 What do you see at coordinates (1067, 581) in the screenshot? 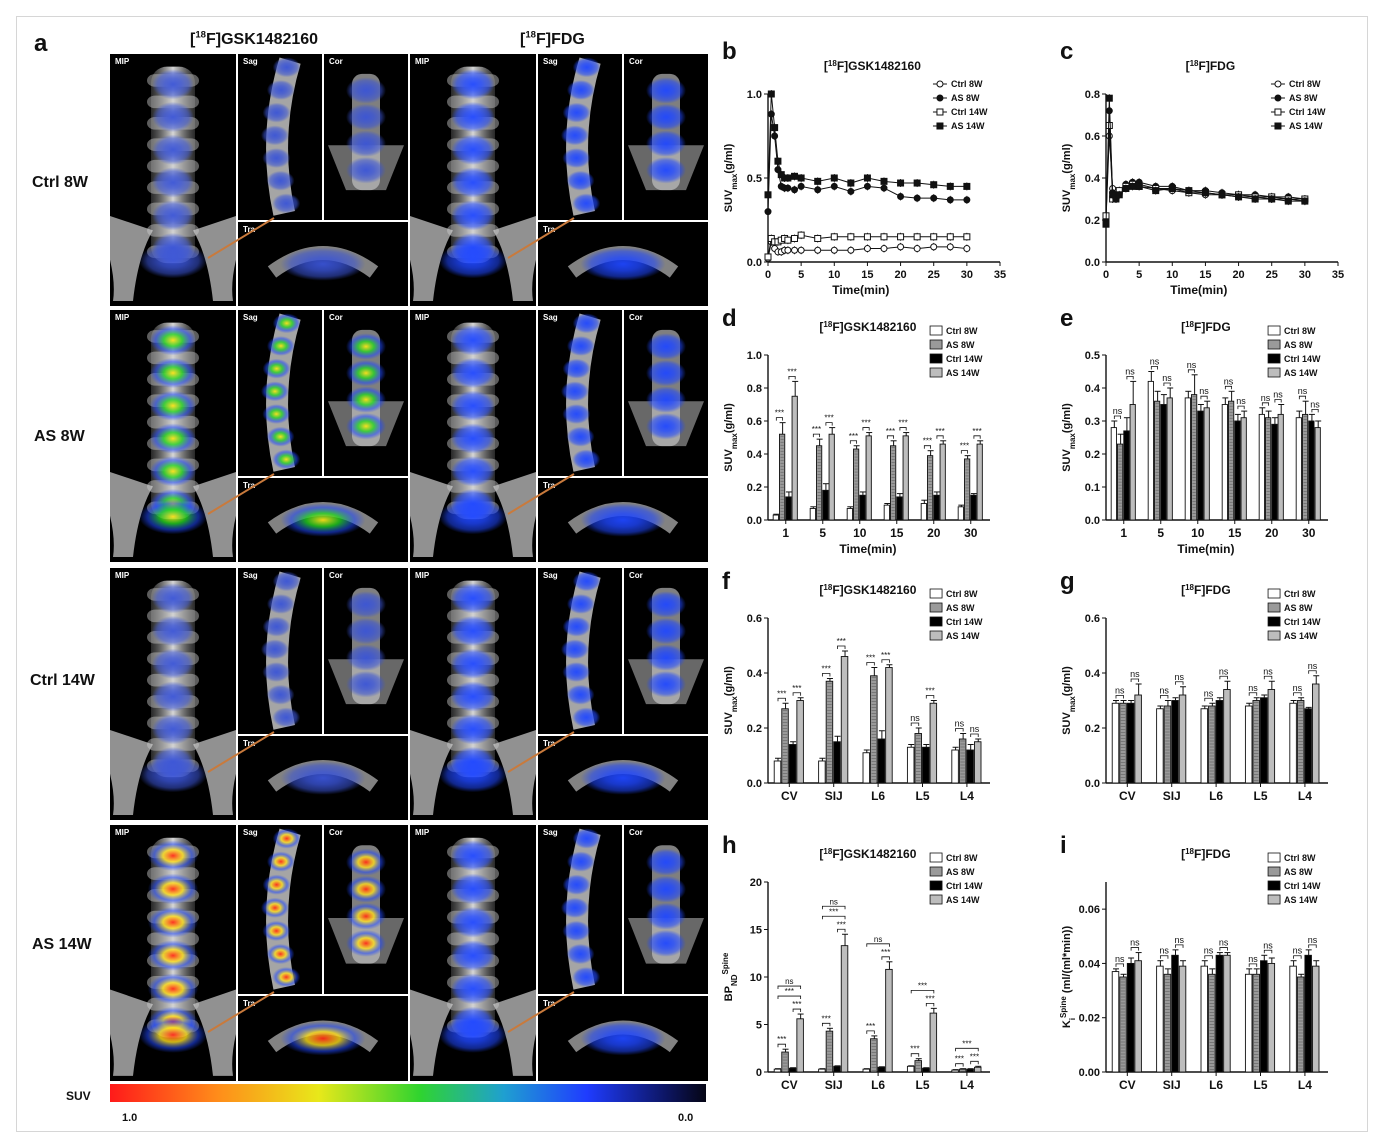
I see `panel-letter-g: g` at bounding box center [1067, 581].